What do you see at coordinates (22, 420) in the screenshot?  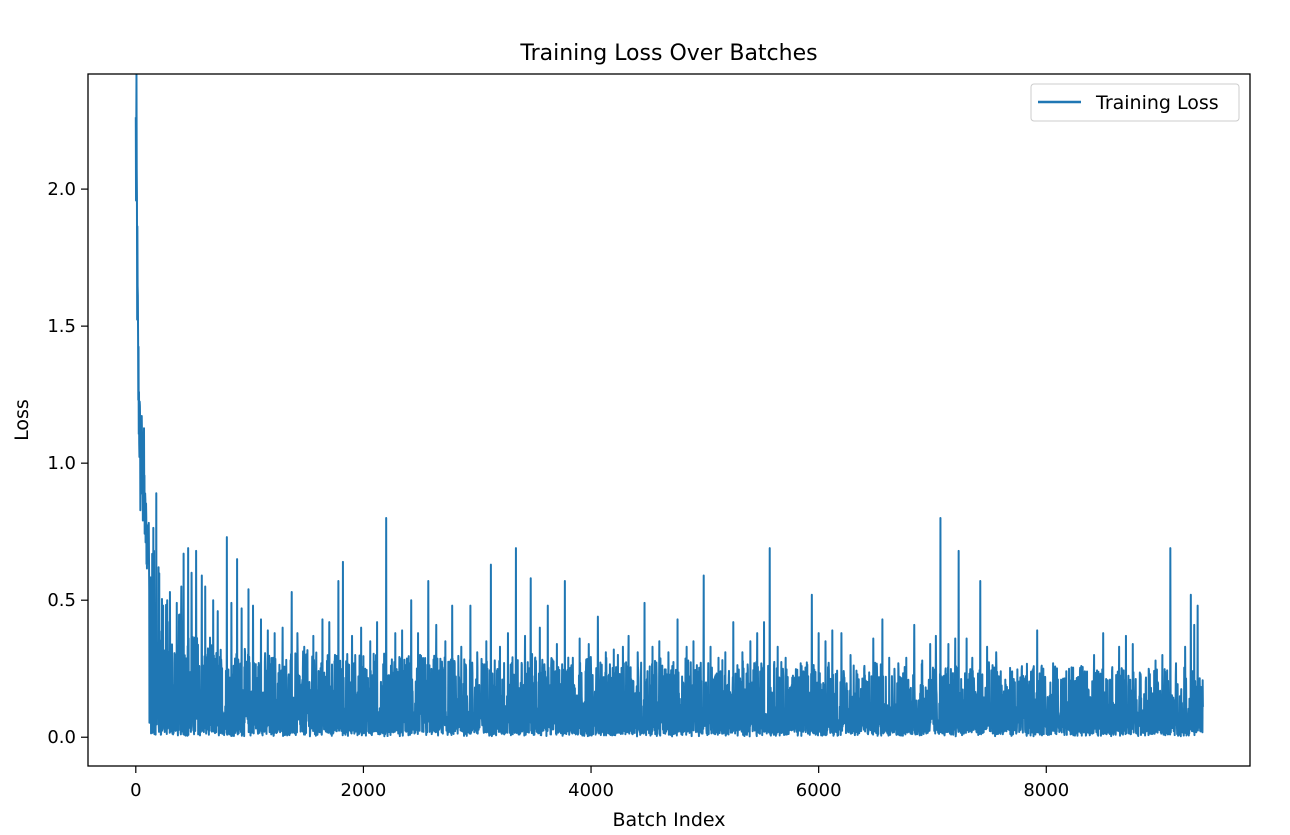 I see `y-axis-label: Loss` at bounding box center [22, 420].